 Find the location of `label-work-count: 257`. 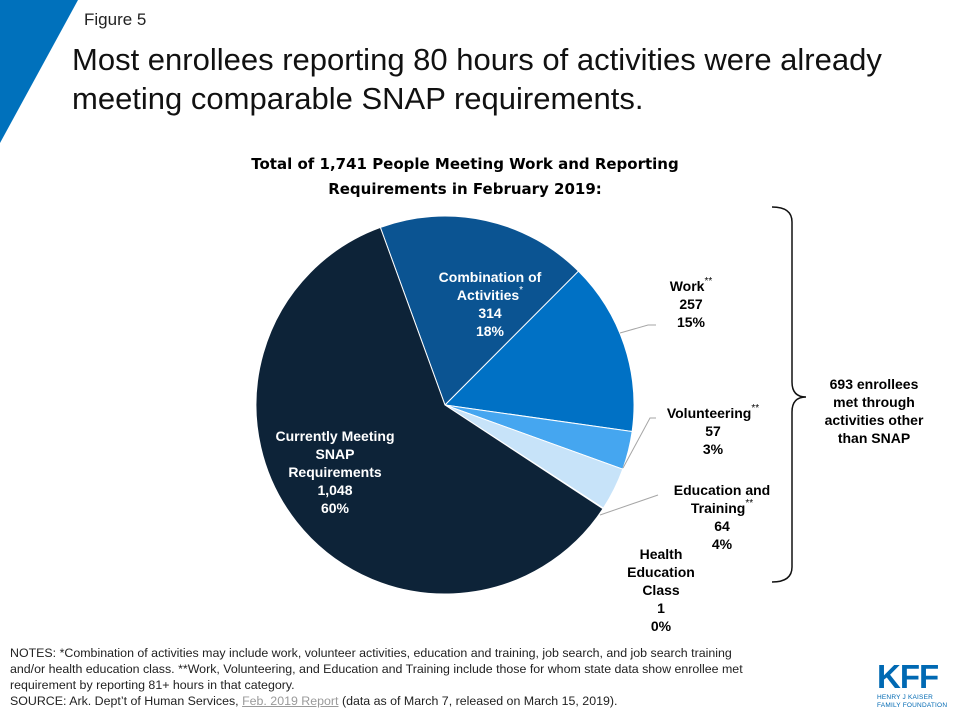

label-work-count: 257 is located at coordinates (691, 304).